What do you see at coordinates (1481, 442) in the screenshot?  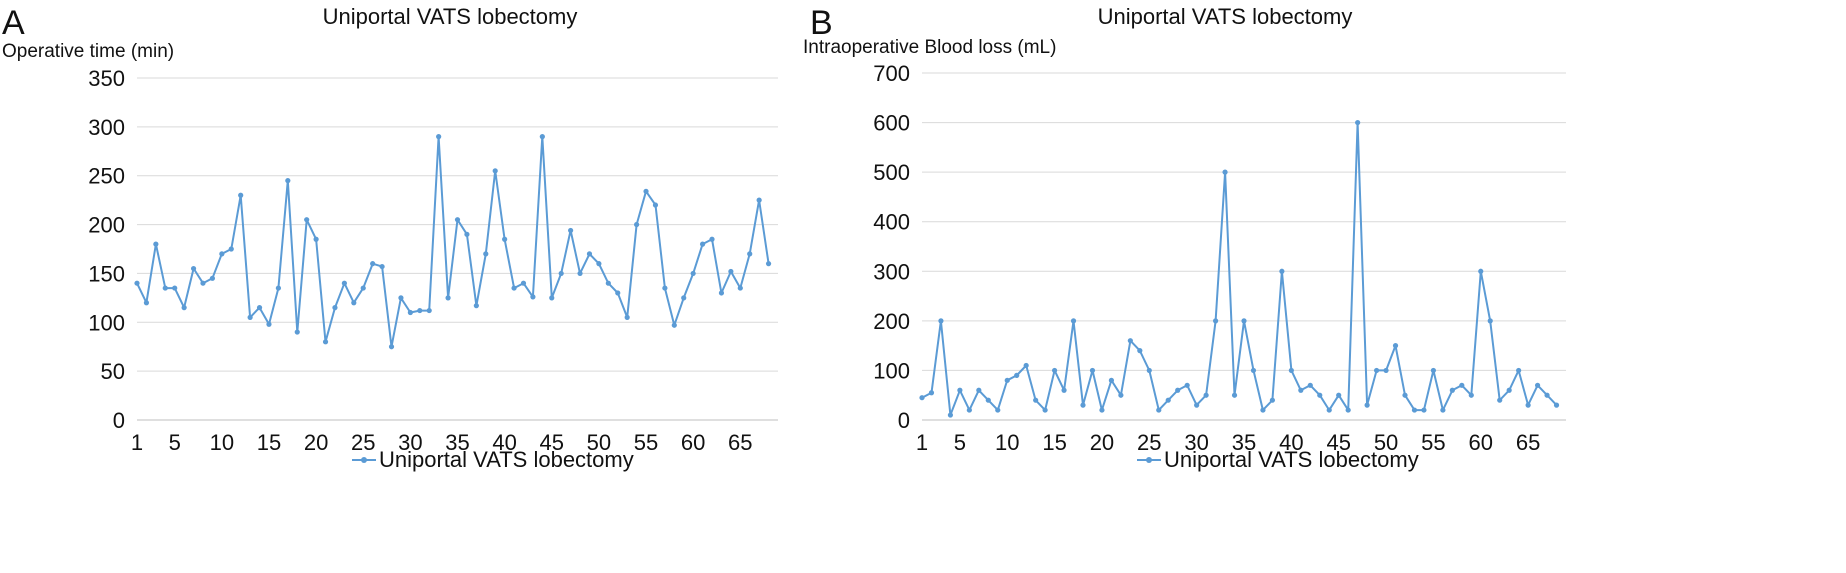 I see `x-tick-label: 60` at bounding box center [1481, 442].